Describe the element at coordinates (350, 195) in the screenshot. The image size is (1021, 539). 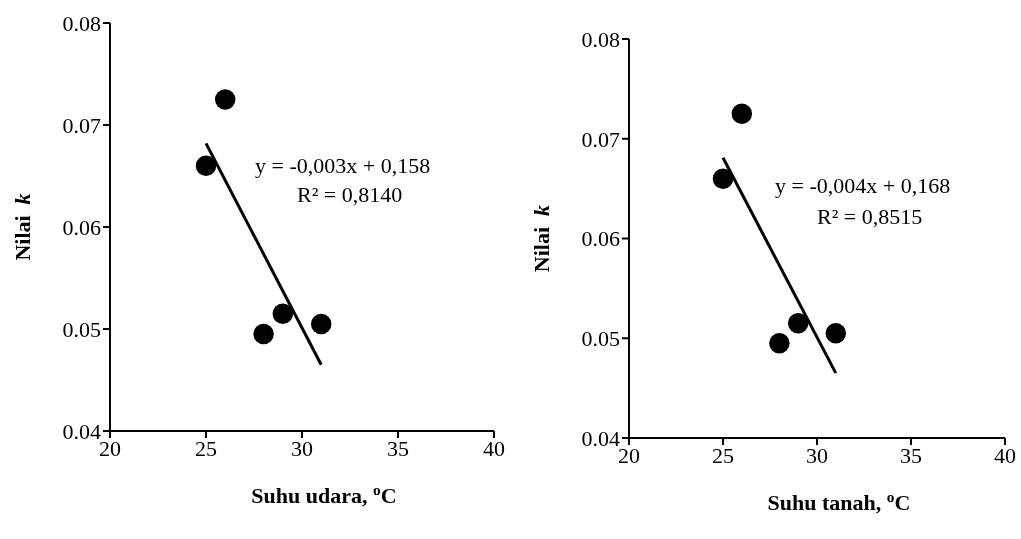
I see `annotation: R² = 0,8140` at that location.